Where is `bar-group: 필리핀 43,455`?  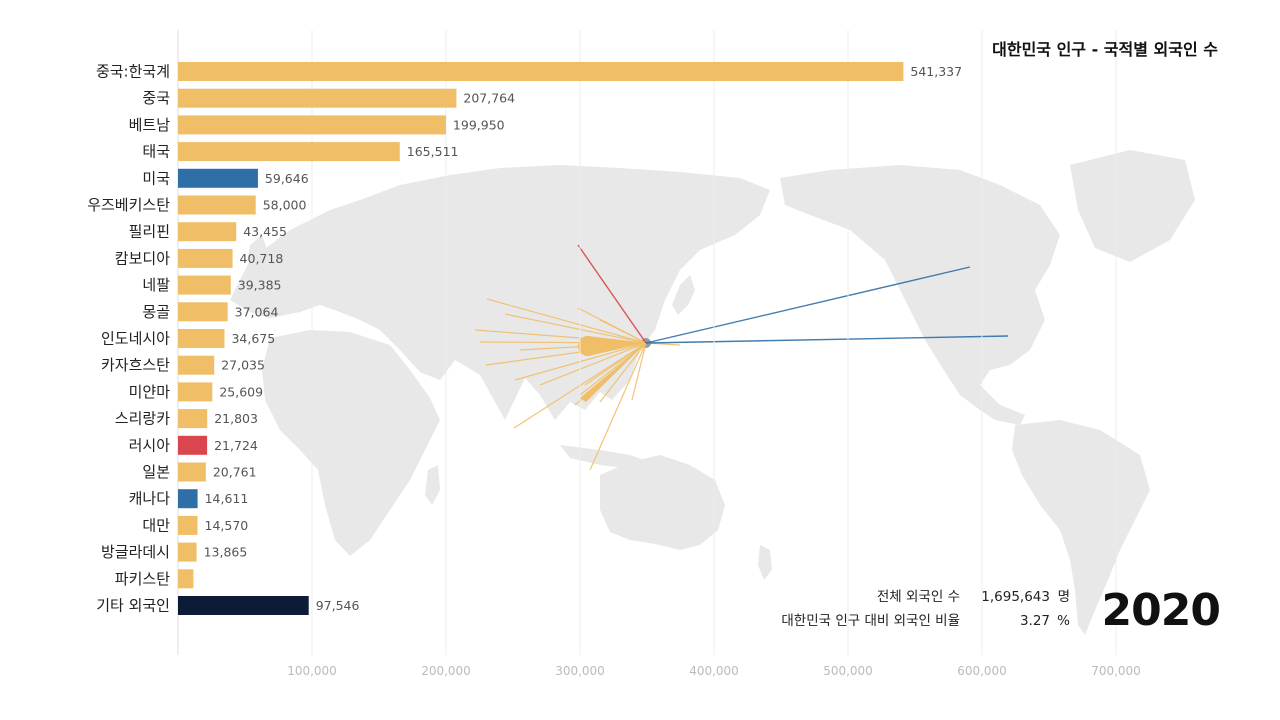
bar-group: 필리핀 43,455 is located at coordinates (208, 232).